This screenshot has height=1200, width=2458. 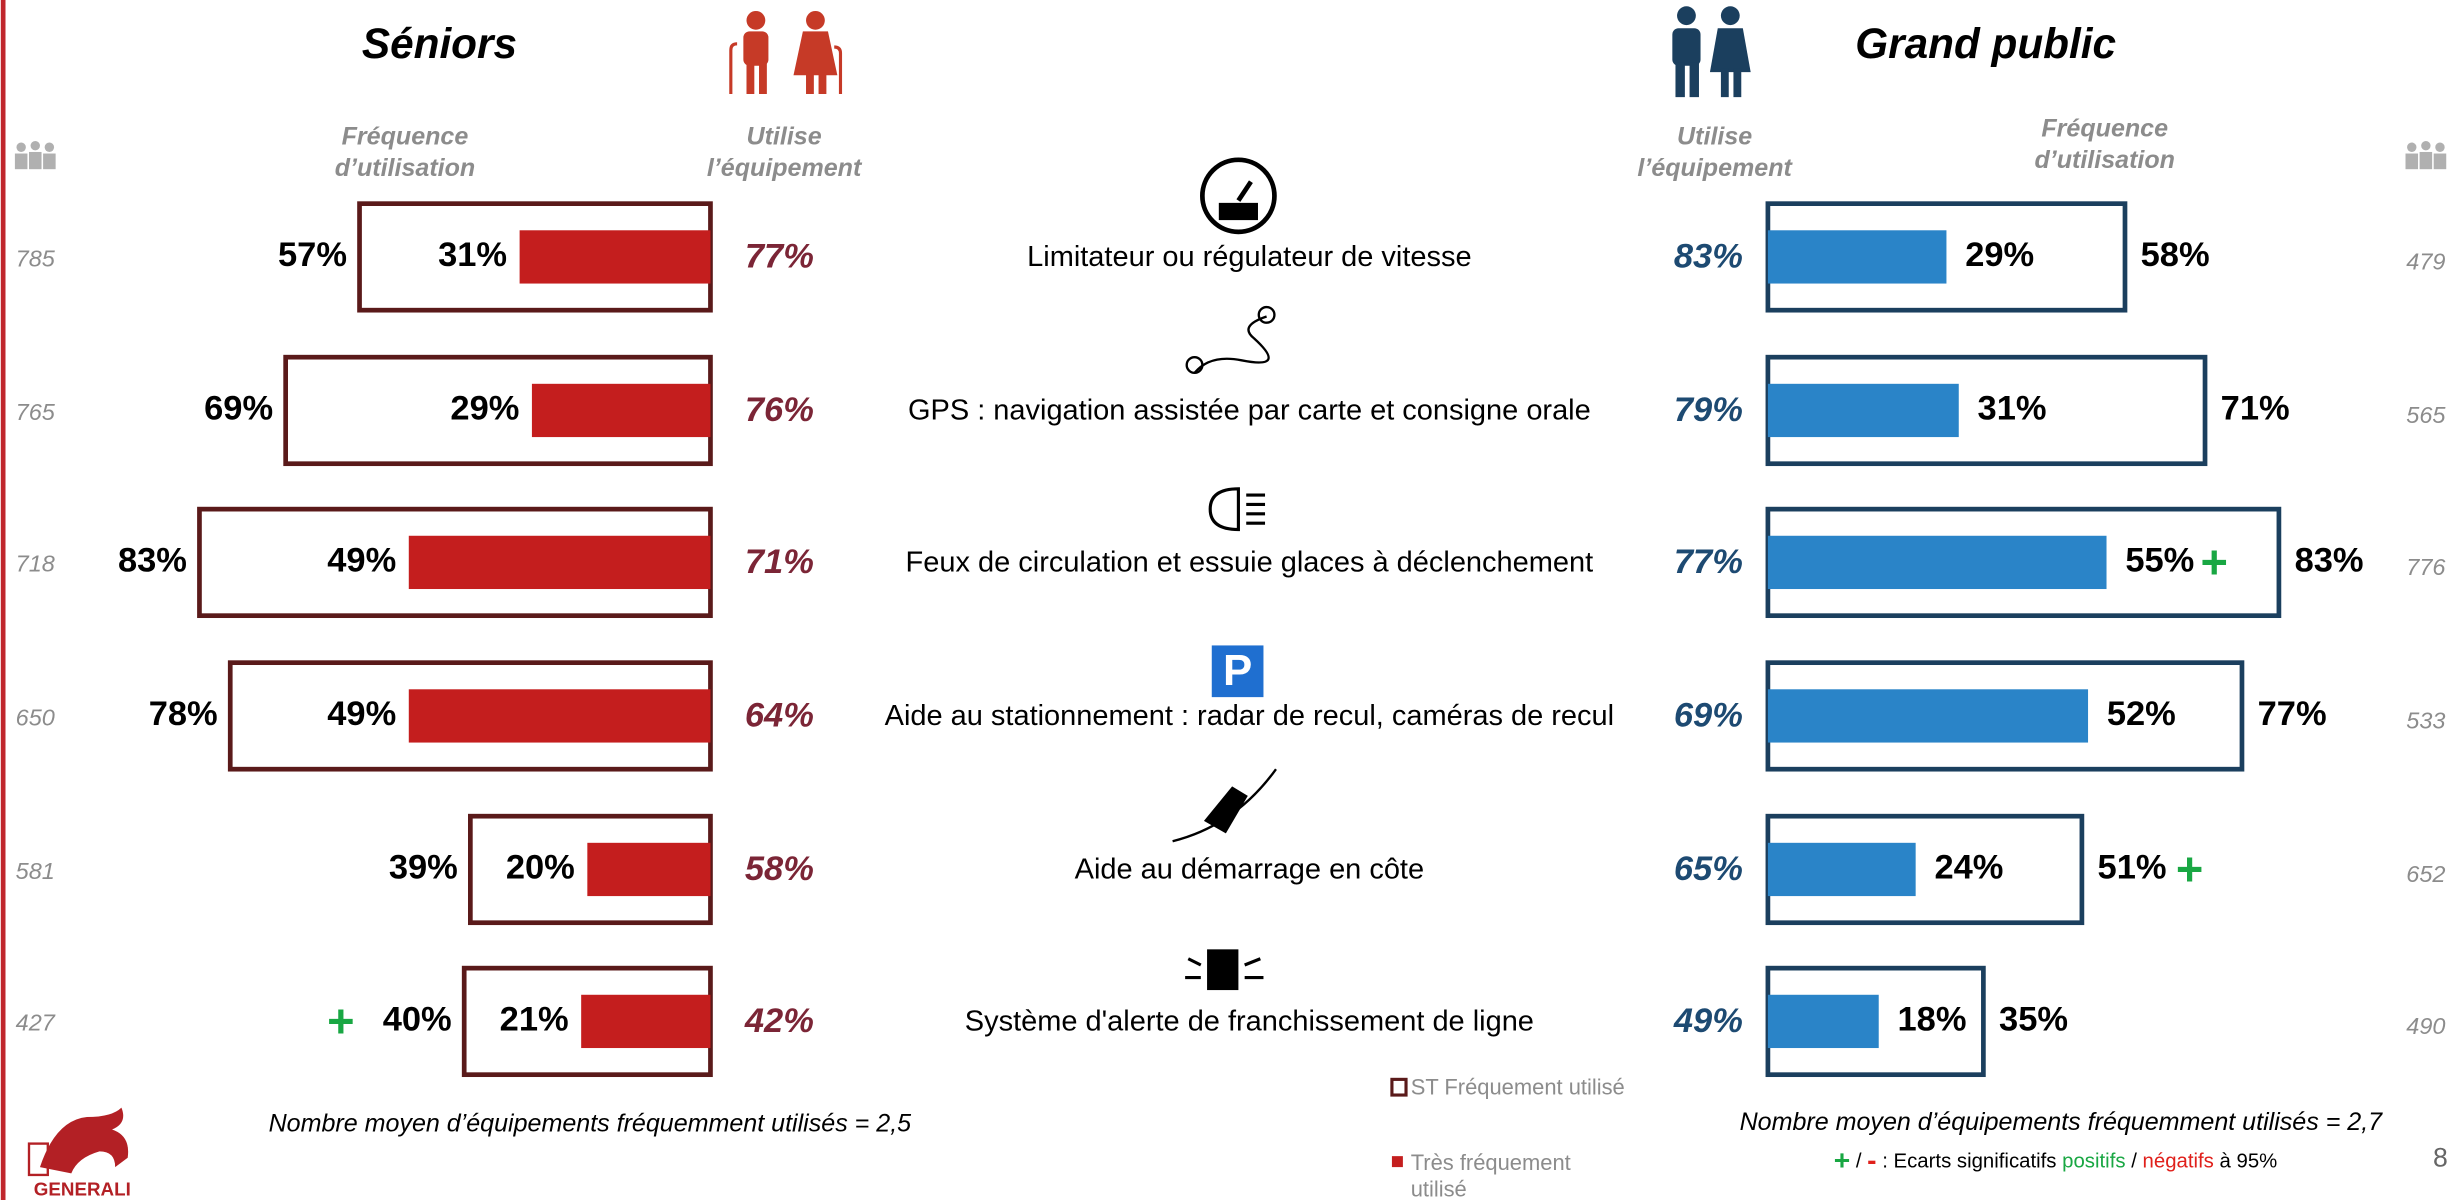 I want to click on base: 650, so click(x=35, y=717).